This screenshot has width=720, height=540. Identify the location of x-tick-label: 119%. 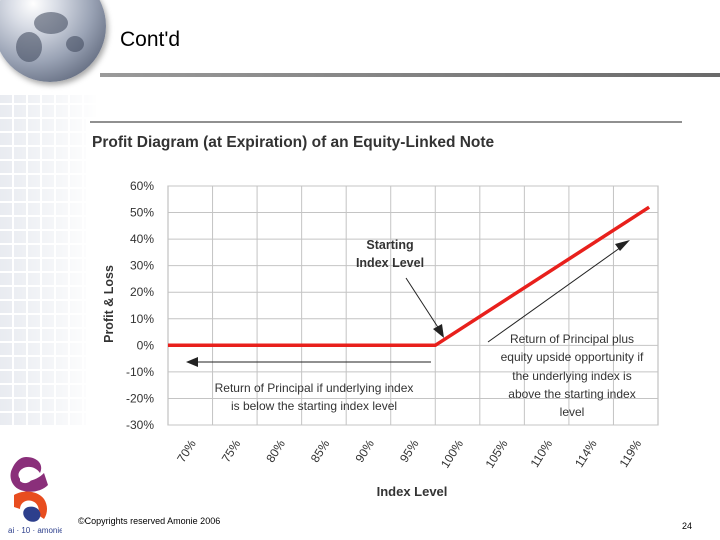
(631, 453).